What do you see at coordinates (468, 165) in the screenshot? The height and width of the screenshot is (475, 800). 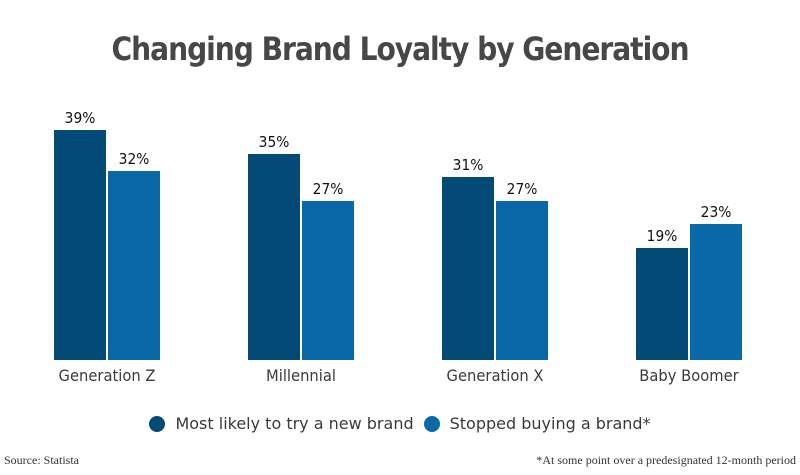 I see `data-label: 31%` at bounding box center [468, 165].